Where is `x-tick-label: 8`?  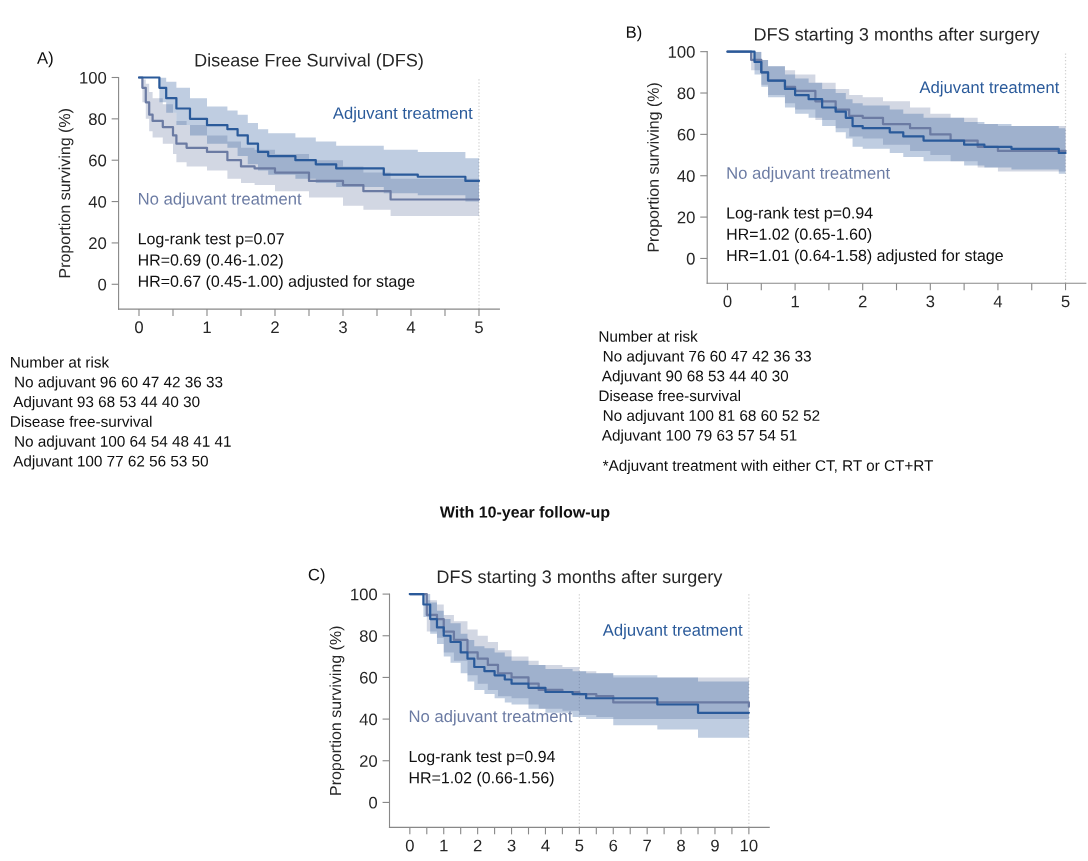
x-tick-label: 8 is located at coordinates (681, 845).